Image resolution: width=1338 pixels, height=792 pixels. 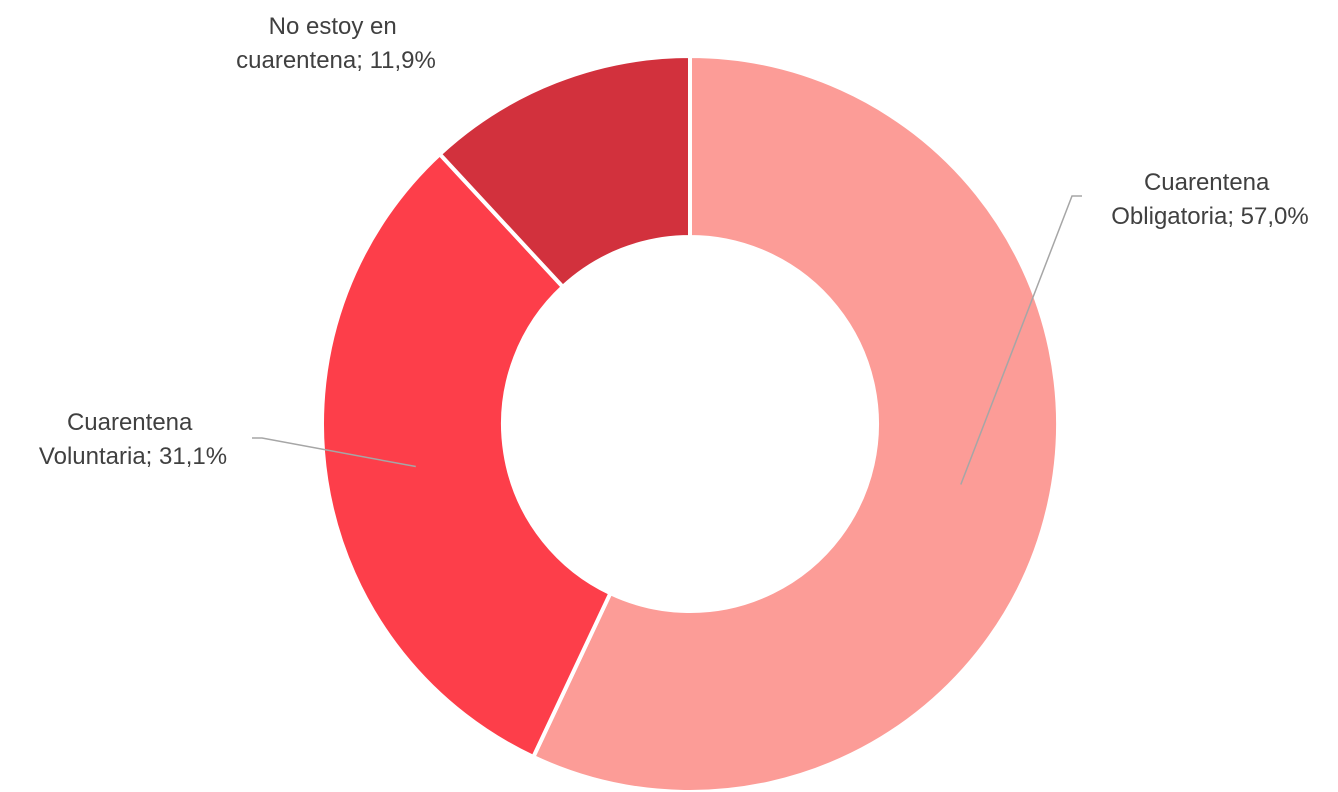 What do you see at coordinates (133, 456) in the screenshot?
I see `slice-label-voluntaria-line-2: Voluntaria; 31,1%` at bounding box center [133, 456].